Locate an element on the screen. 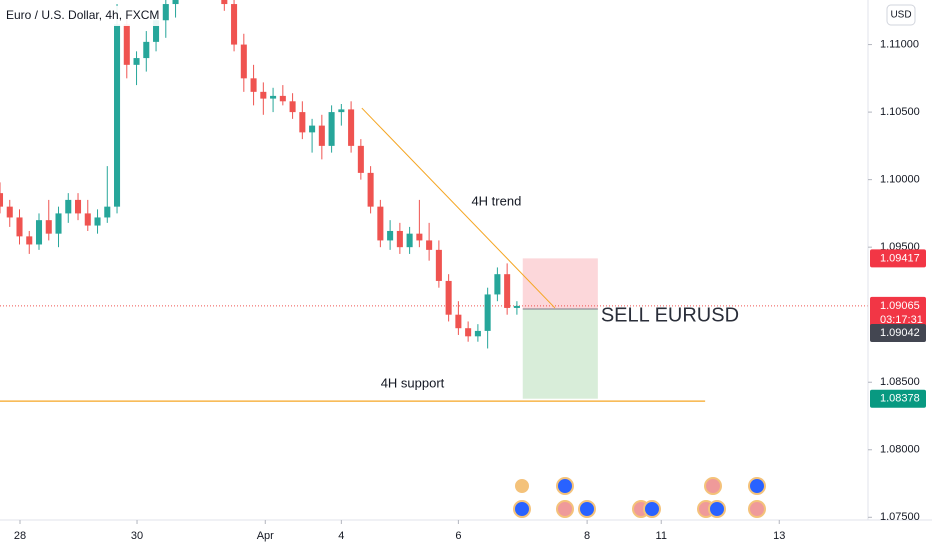 This screenshot has height=550, width=932. event-icons is located at coordinates (639, 497).